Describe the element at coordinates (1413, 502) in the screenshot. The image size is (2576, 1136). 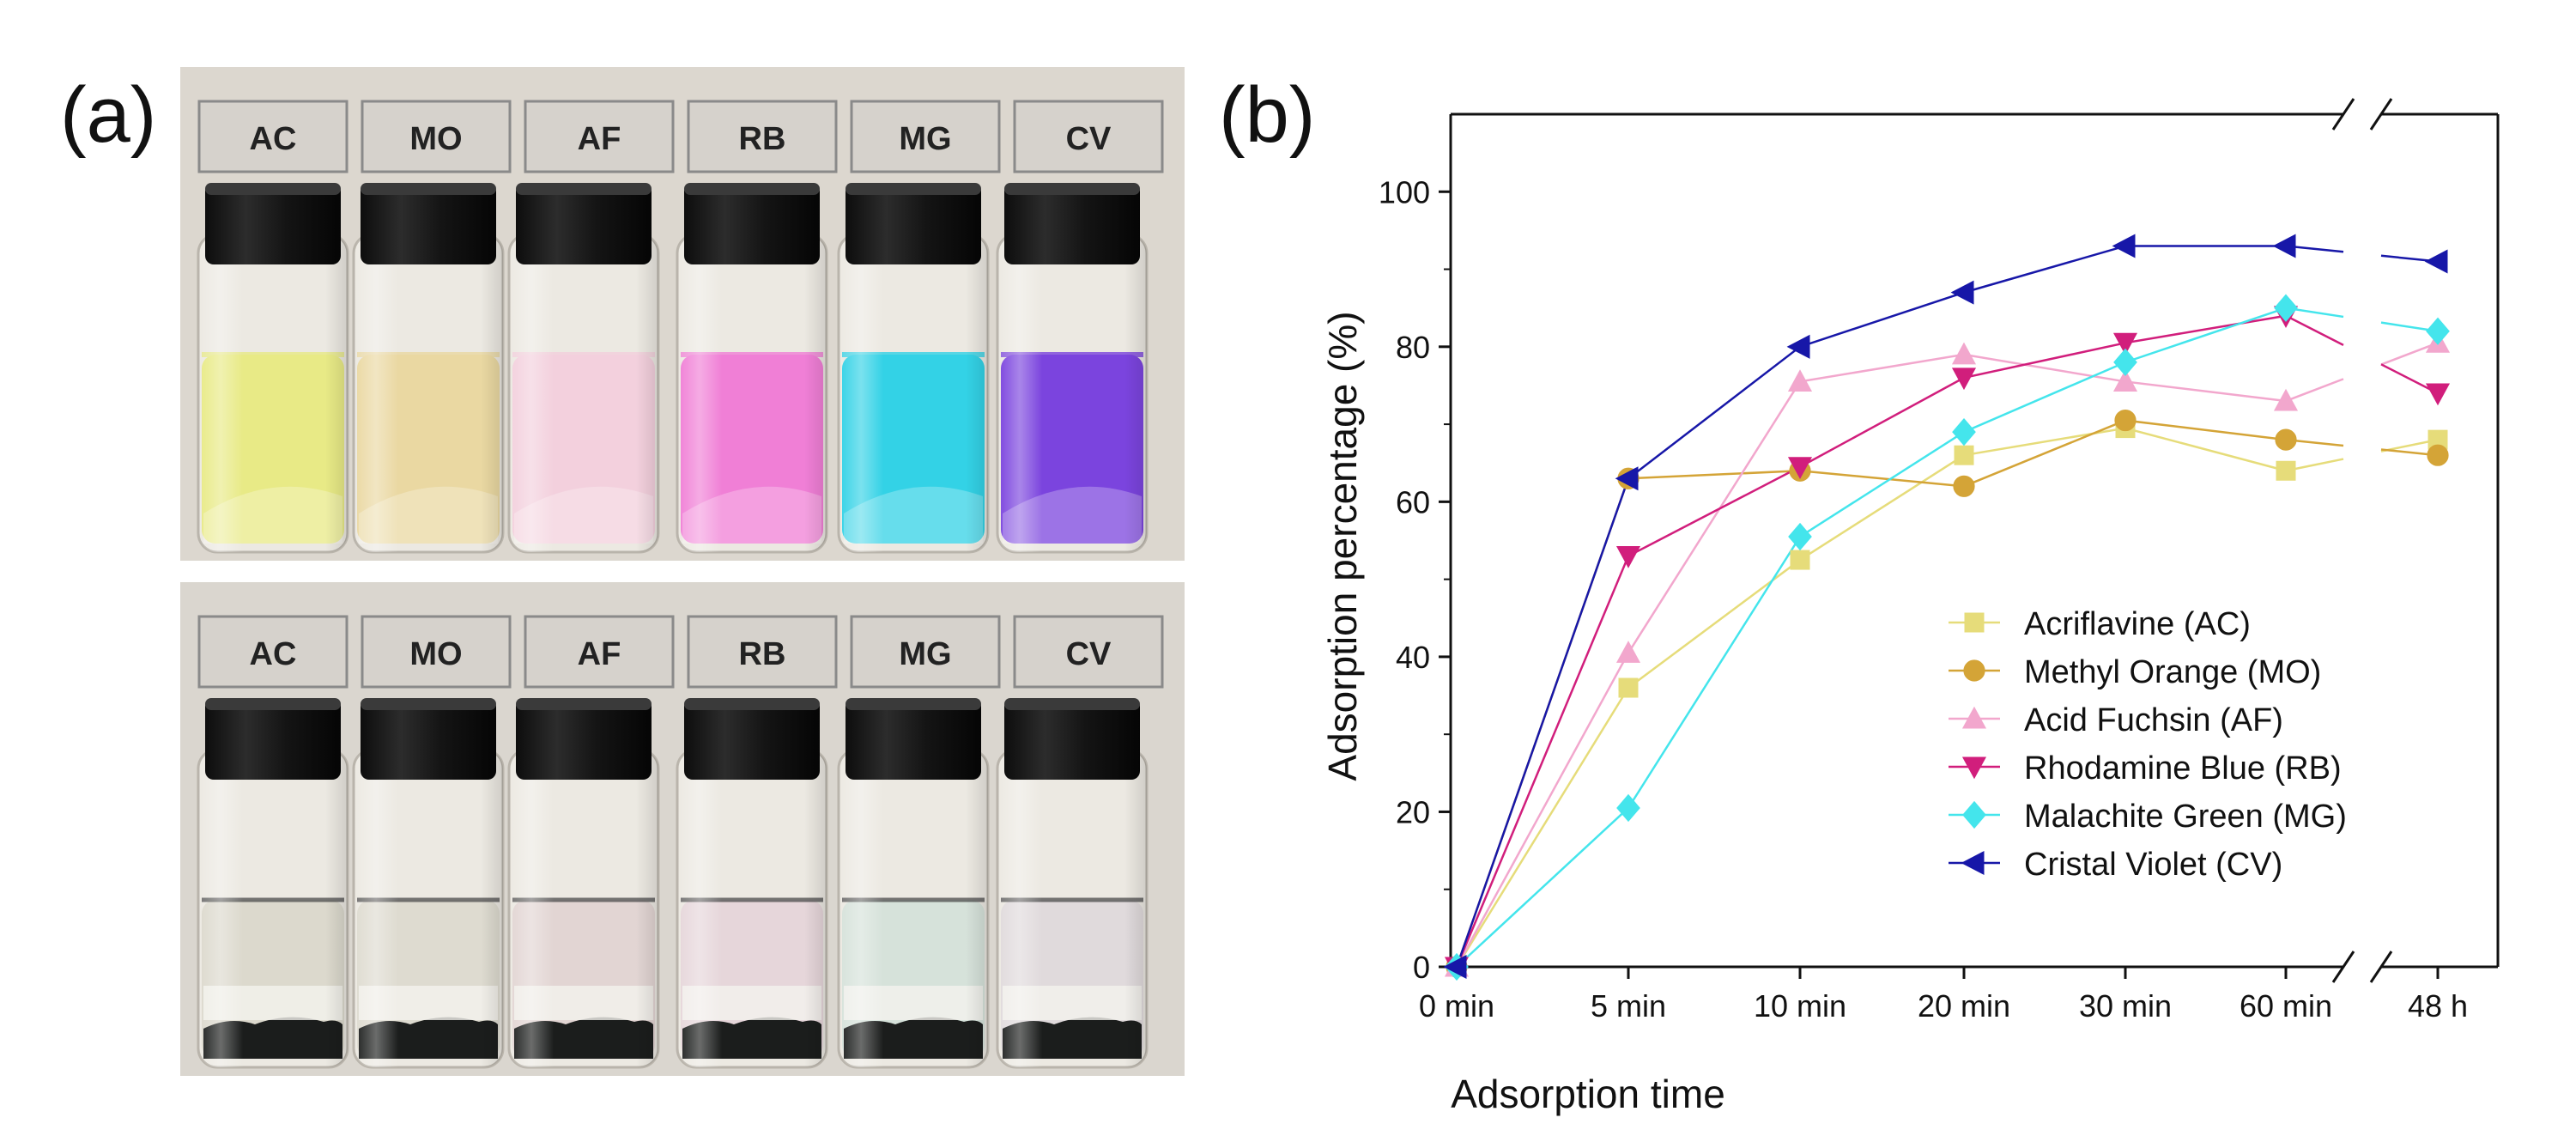
I see `y-tick-label: 60` at that location.